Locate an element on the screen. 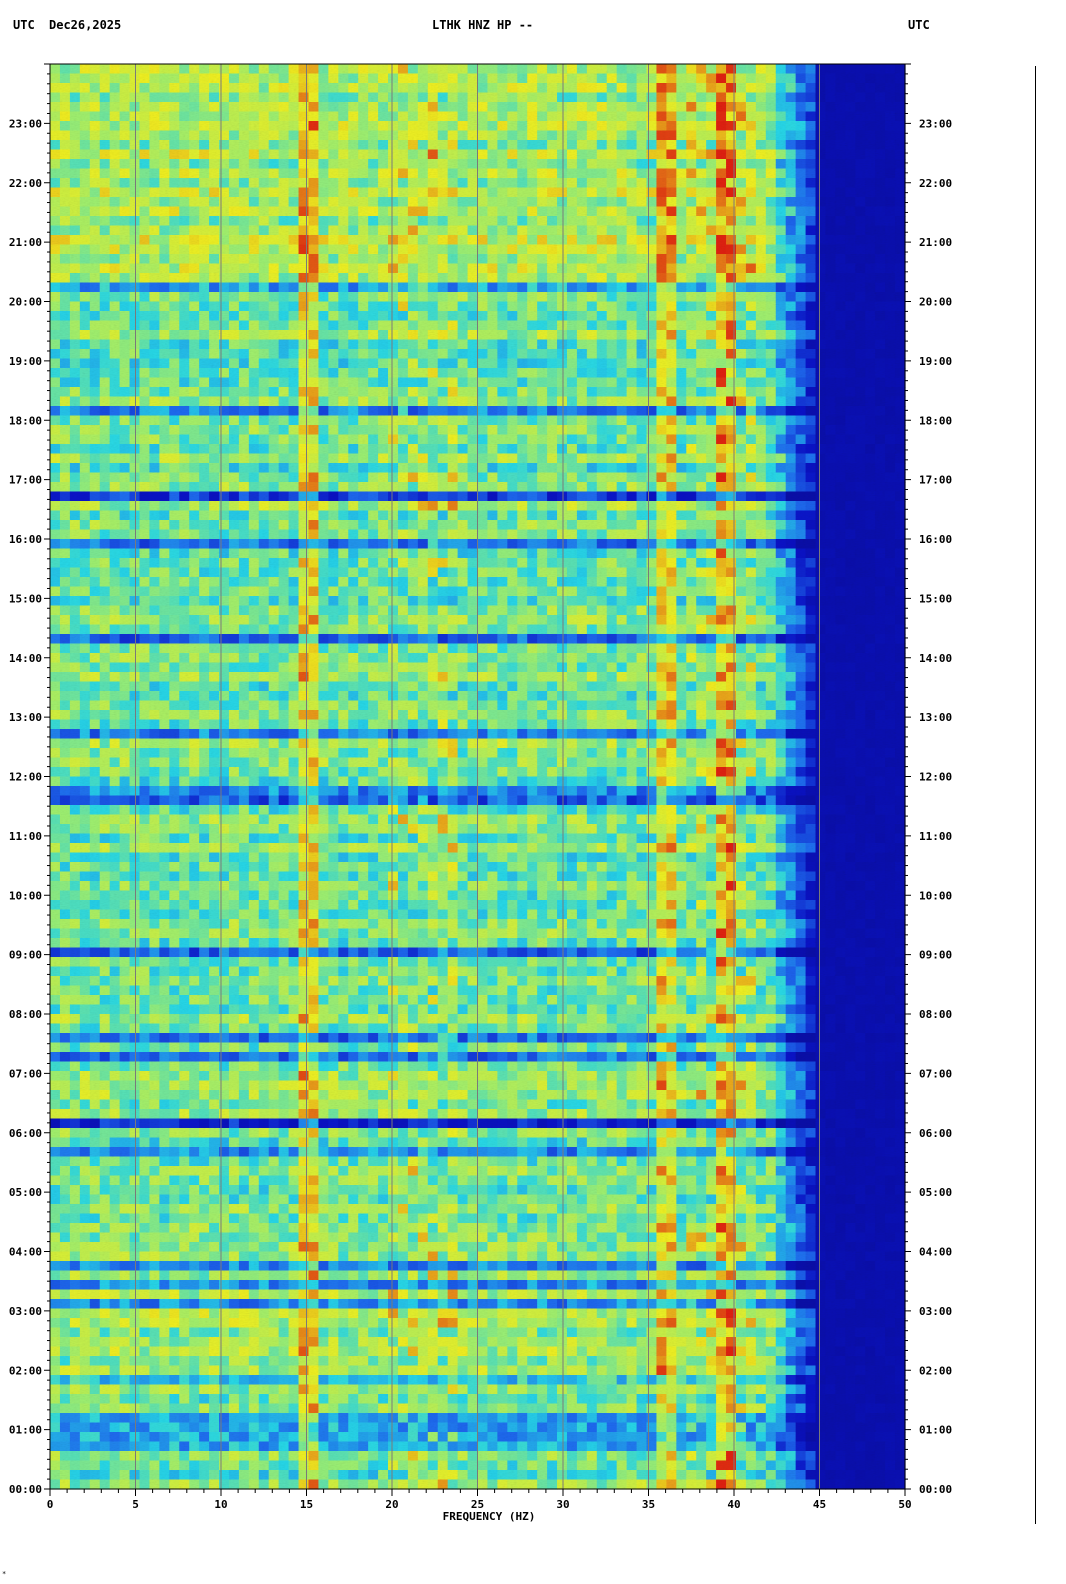 This screenshot has width=1066, height=1584. utc-label-right: UTC is located at coordinates (919, 25).